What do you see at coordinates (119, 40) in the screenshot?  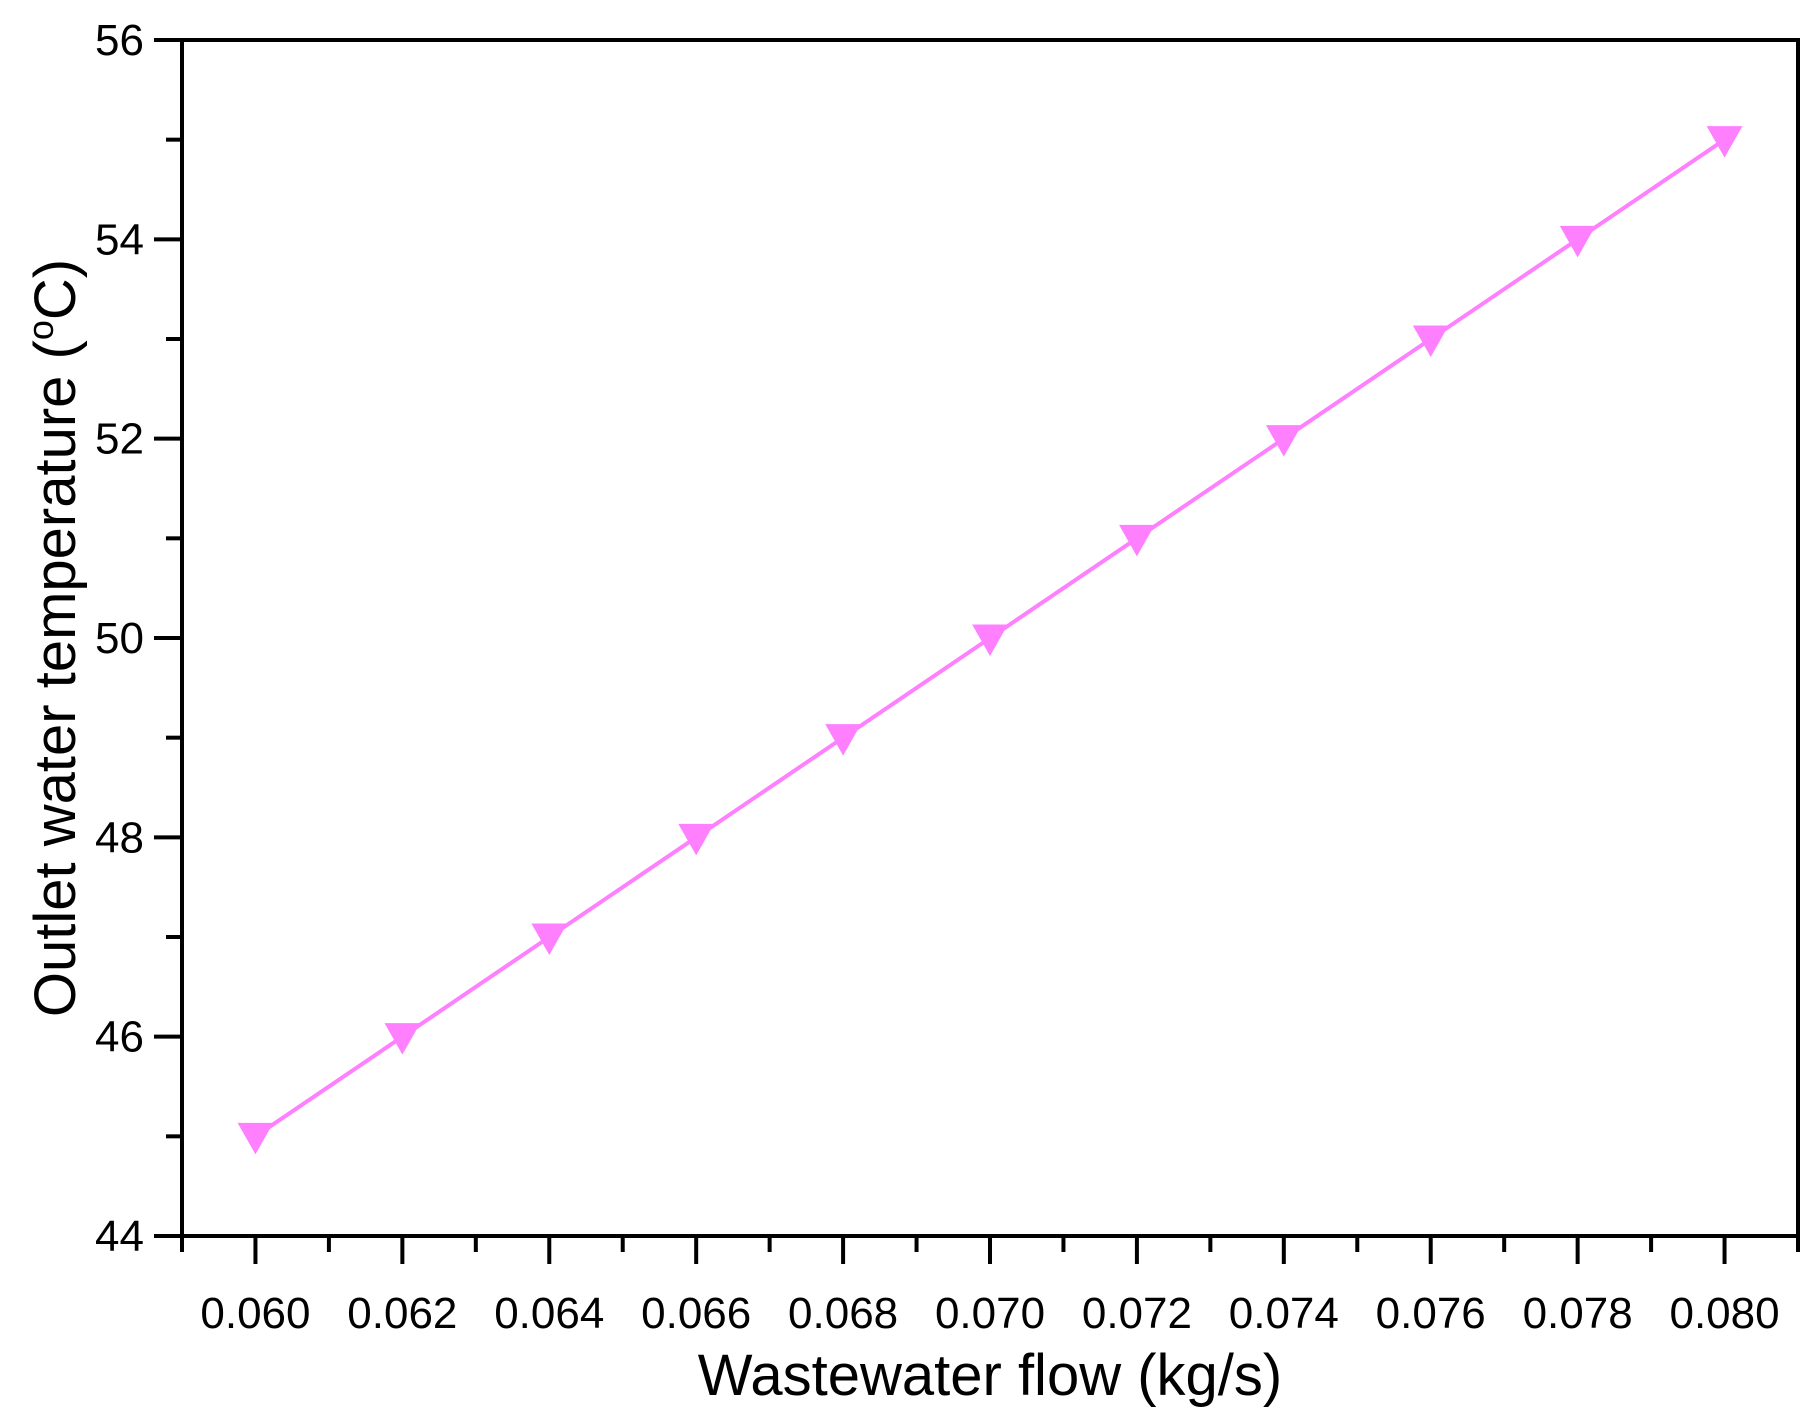 I see `y-tick-label: 56` at bounding box center [119, 40].